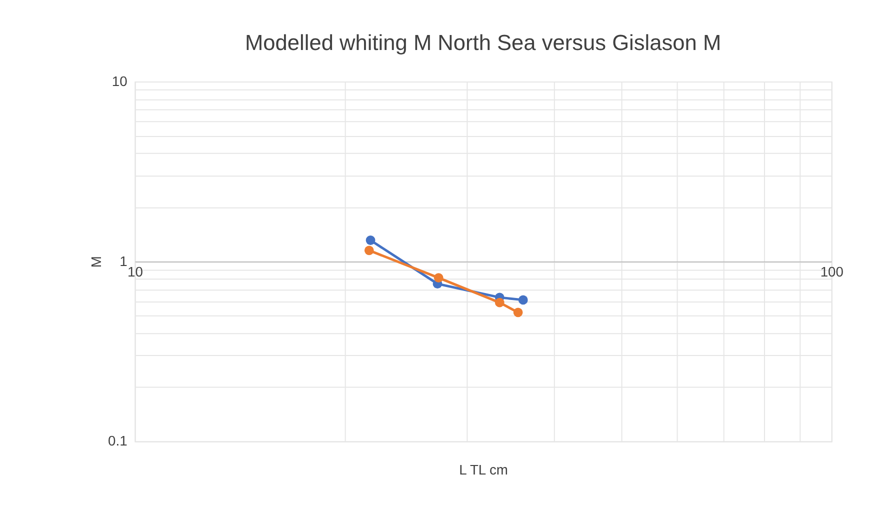 This screenshot has height=516, width=873. I want to click on y-tick-label: 1, so click(124, 260).